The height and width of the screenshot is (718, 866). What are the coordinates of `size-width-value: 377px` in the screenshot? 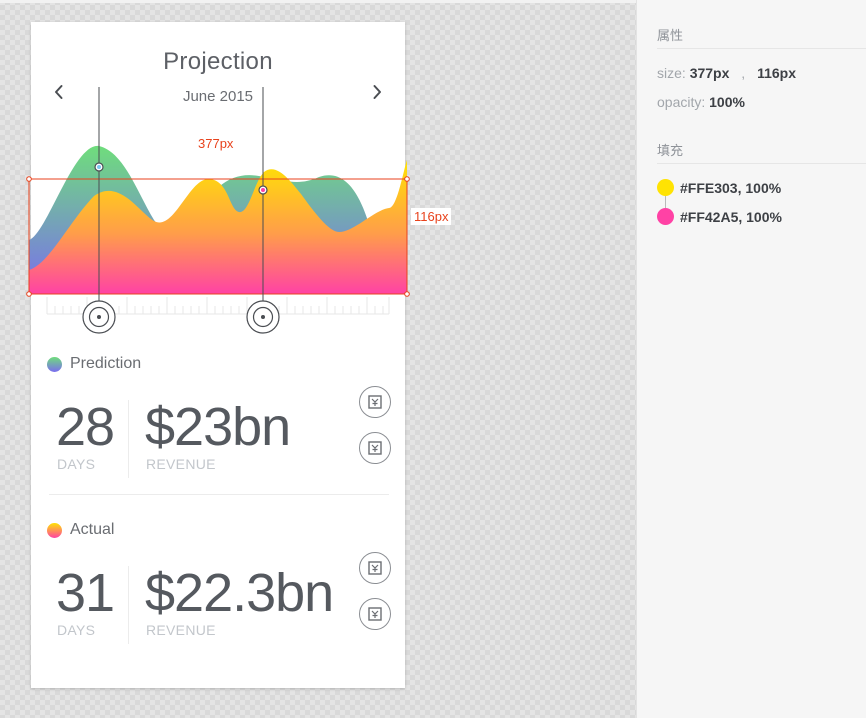 It's located at (709, 73).